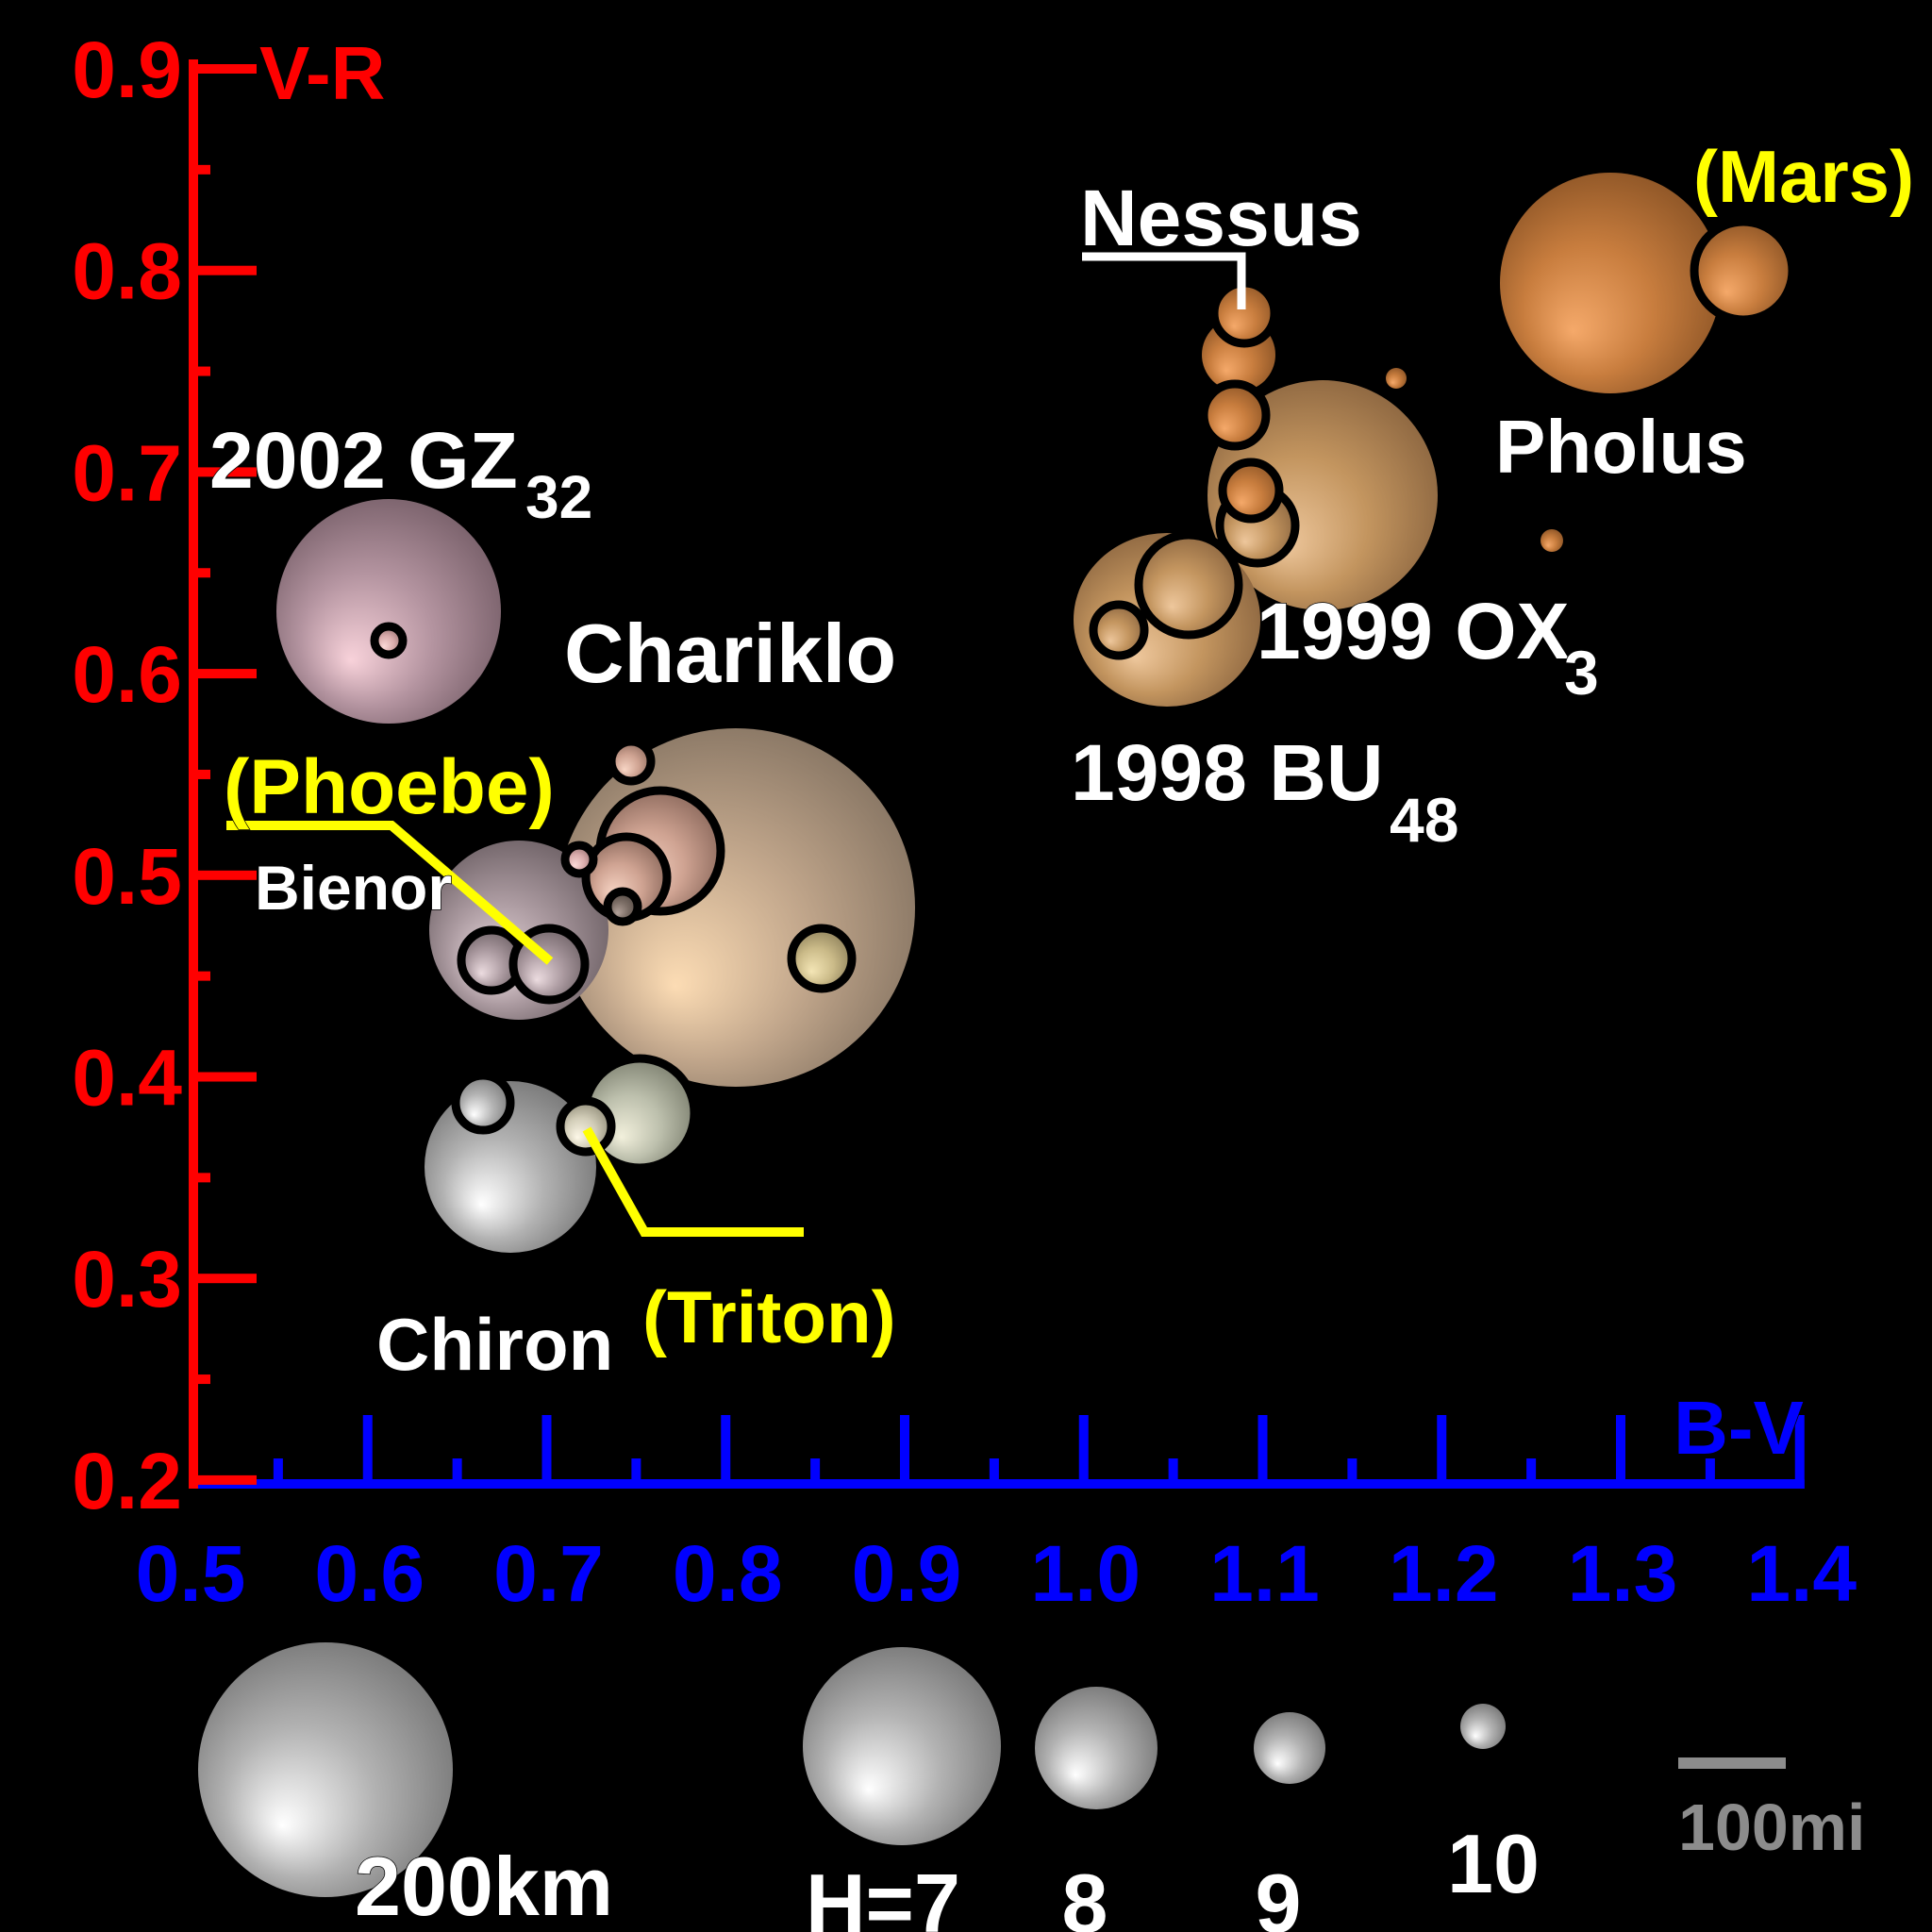  I want to click on x-tick-label: 1.0, so click(1086, 1574).